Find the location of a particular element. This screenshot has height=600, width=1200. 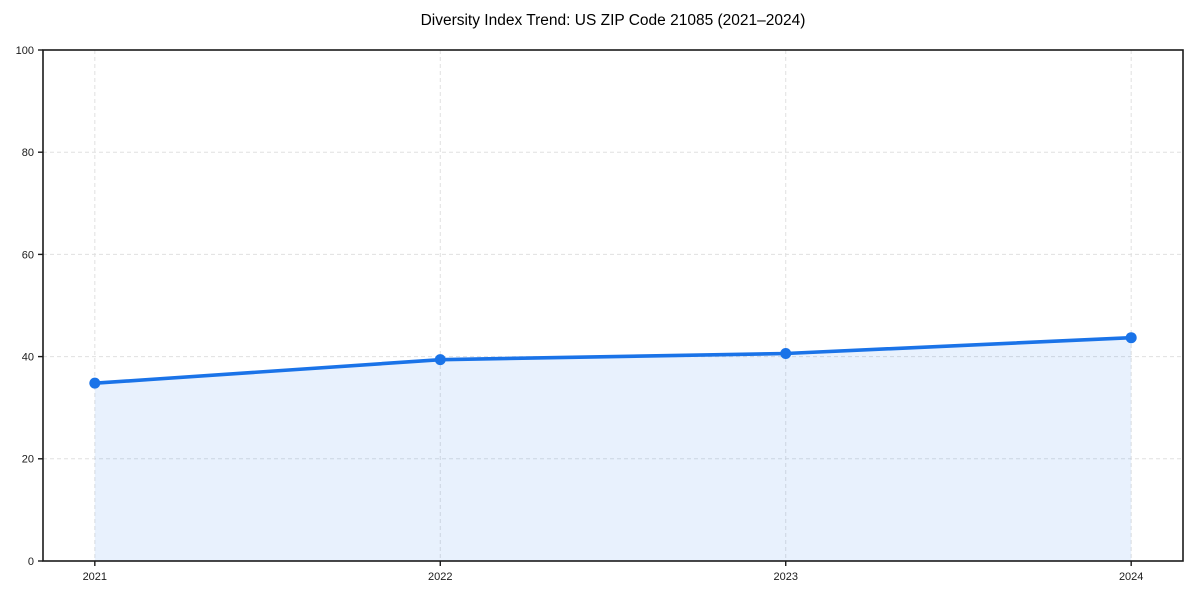

y-tick-label: 100 is located at coordinates (25, 51).